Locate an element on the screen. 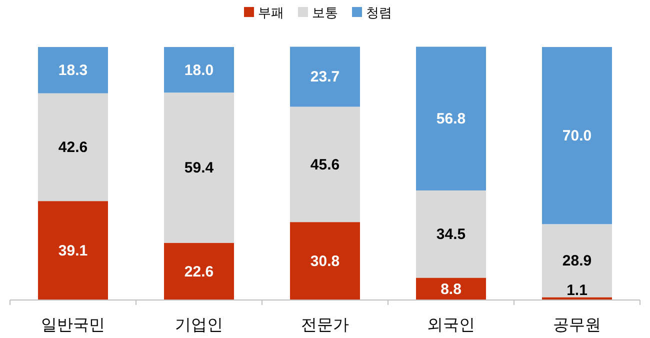  data-label: 28.9 is located at coordinates (577, 261).